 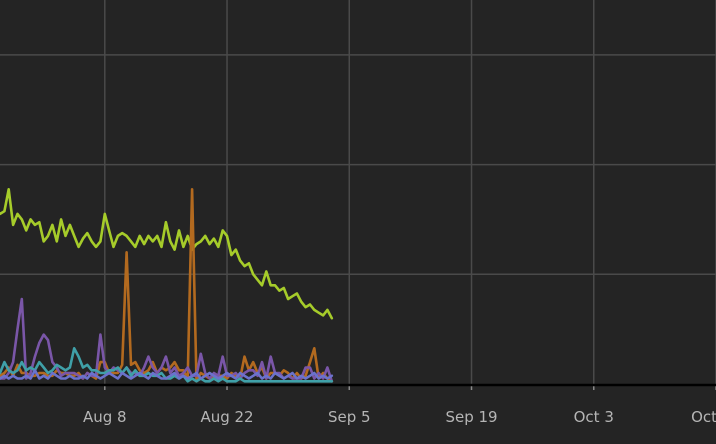 What do you see at coordinates (703, 417) in the screenshot?
I see `x-tick-label: Oct 17` at bounding box center [703, 417].